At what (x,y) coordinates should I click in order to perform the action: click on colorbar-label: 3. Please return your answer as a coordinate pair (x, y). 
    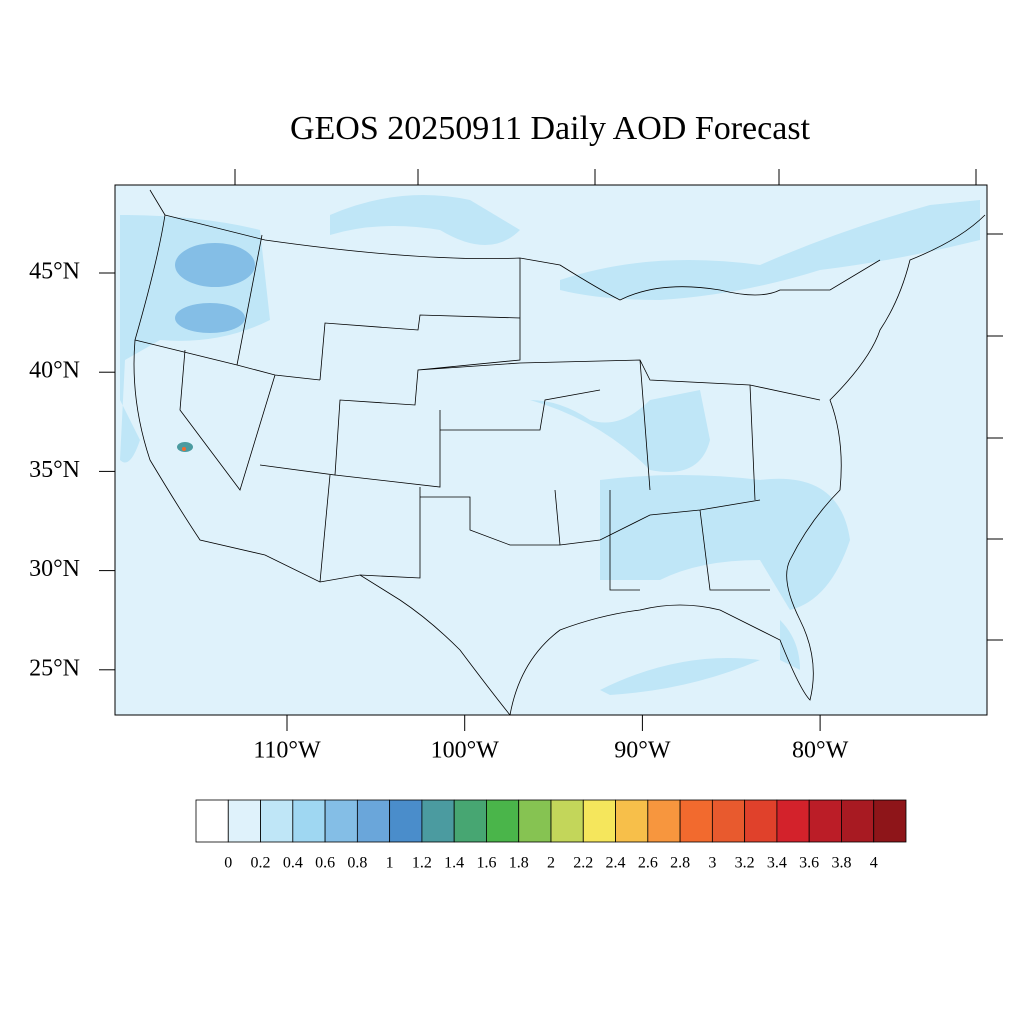
    Looking at the image, I should click on (712, 863).